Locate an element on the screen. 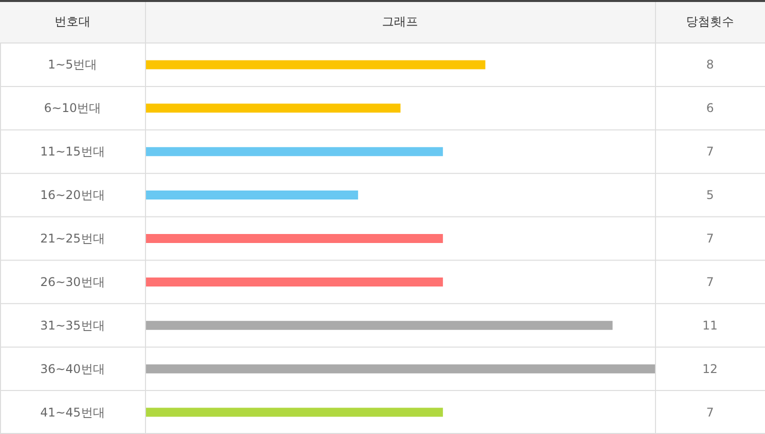 The height and width of the screenshot is (434, 765). data-label: 11 is located at coordinates (710, 325).